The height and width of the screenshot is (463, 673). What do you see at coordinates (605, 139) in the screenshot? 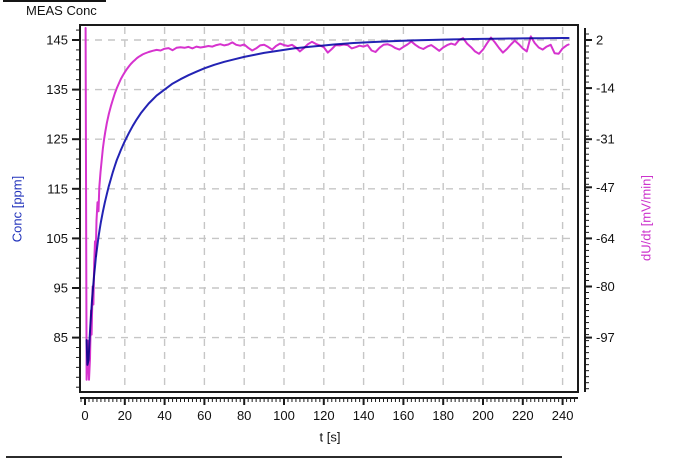
I see `right-axis-tick-label: -31` at bounding box center [605, 139].